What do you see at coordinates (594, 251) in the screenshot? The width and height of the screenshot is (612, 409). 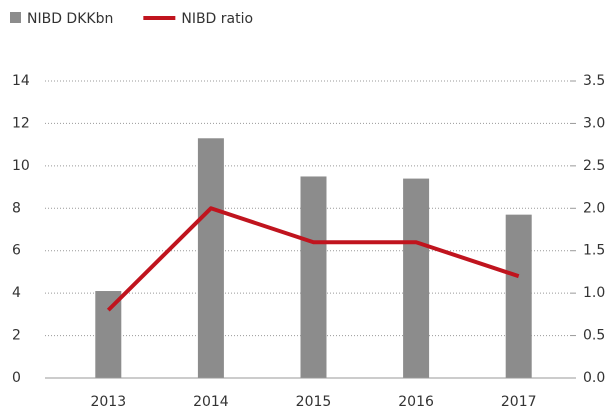 I see `y2-tick-label: 1.5` at bounding box center [594, 251].